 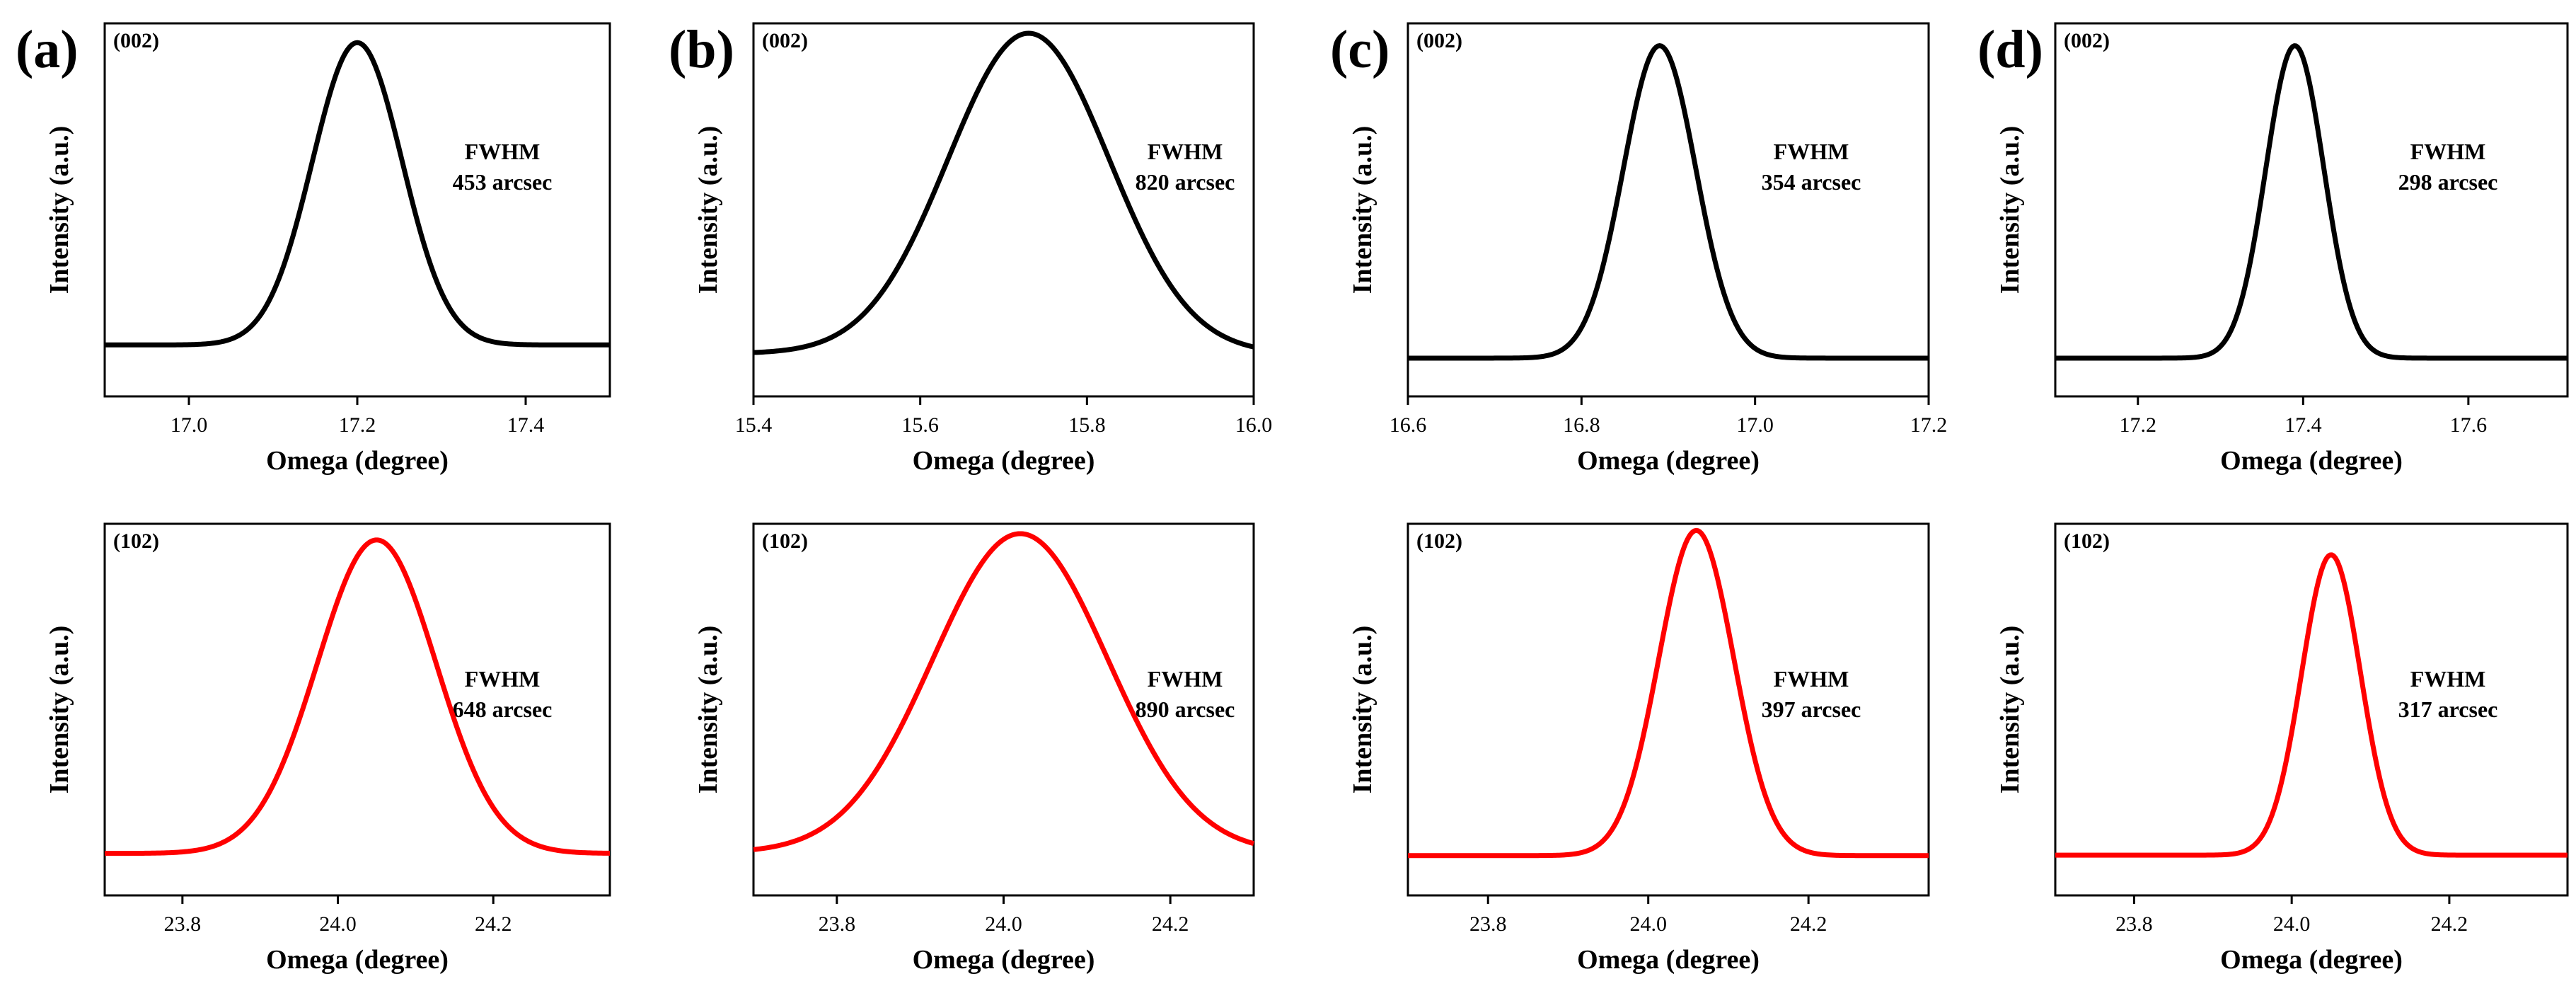 What do you see at coordinates (2448, 709) in the screenshot?
I see `fwhm-value-d-102: 317 arcsec` at bounding box center [2448, 709].